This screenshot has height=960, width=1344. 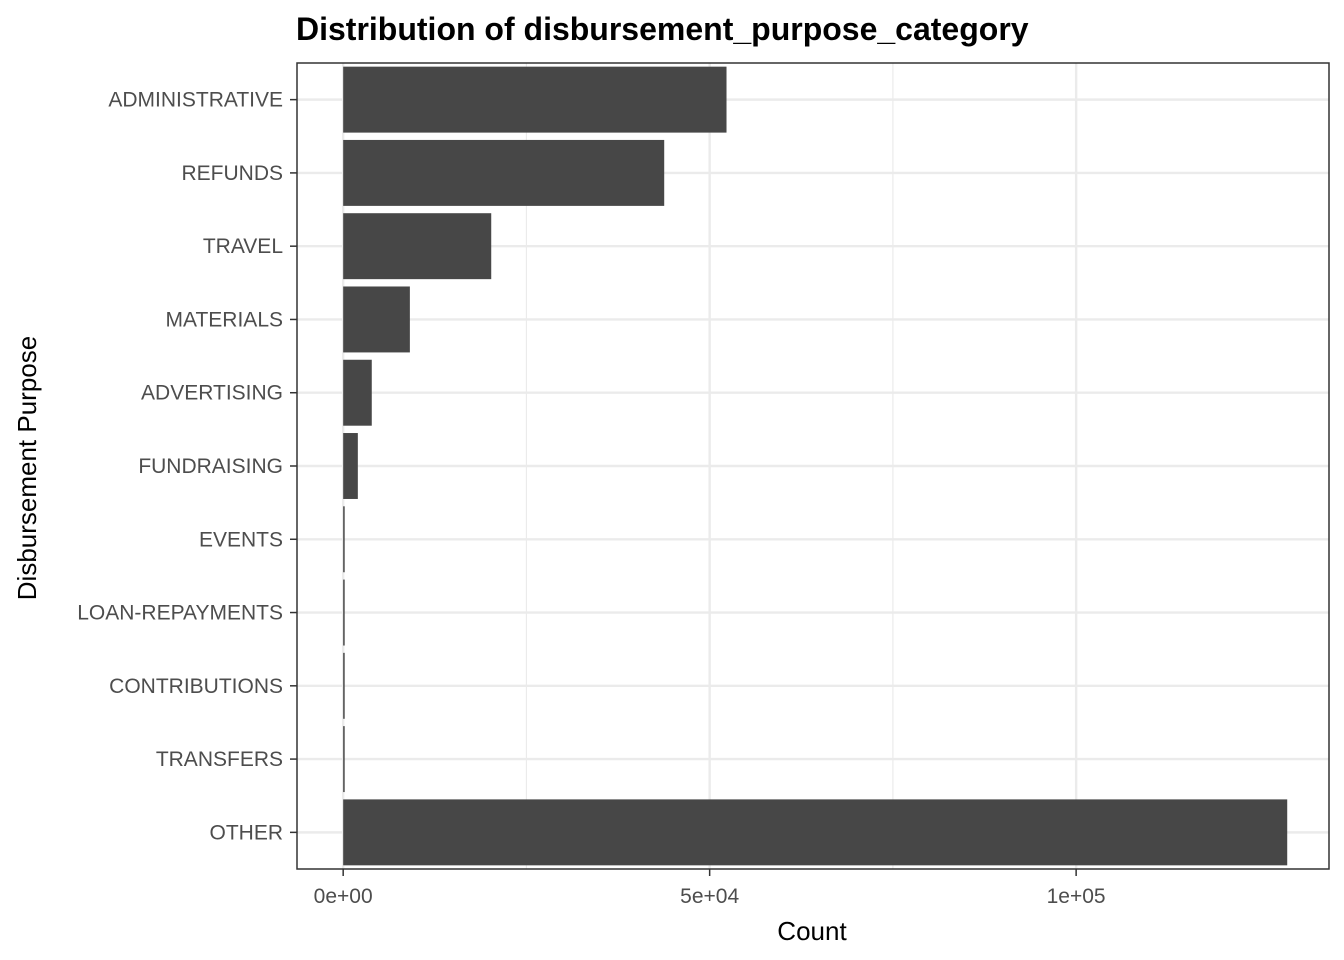 What do you see at coordinates (343, 896) in the screenshot?
I see `x-tick-label: 0e+00` at bounding box center [343, 896].